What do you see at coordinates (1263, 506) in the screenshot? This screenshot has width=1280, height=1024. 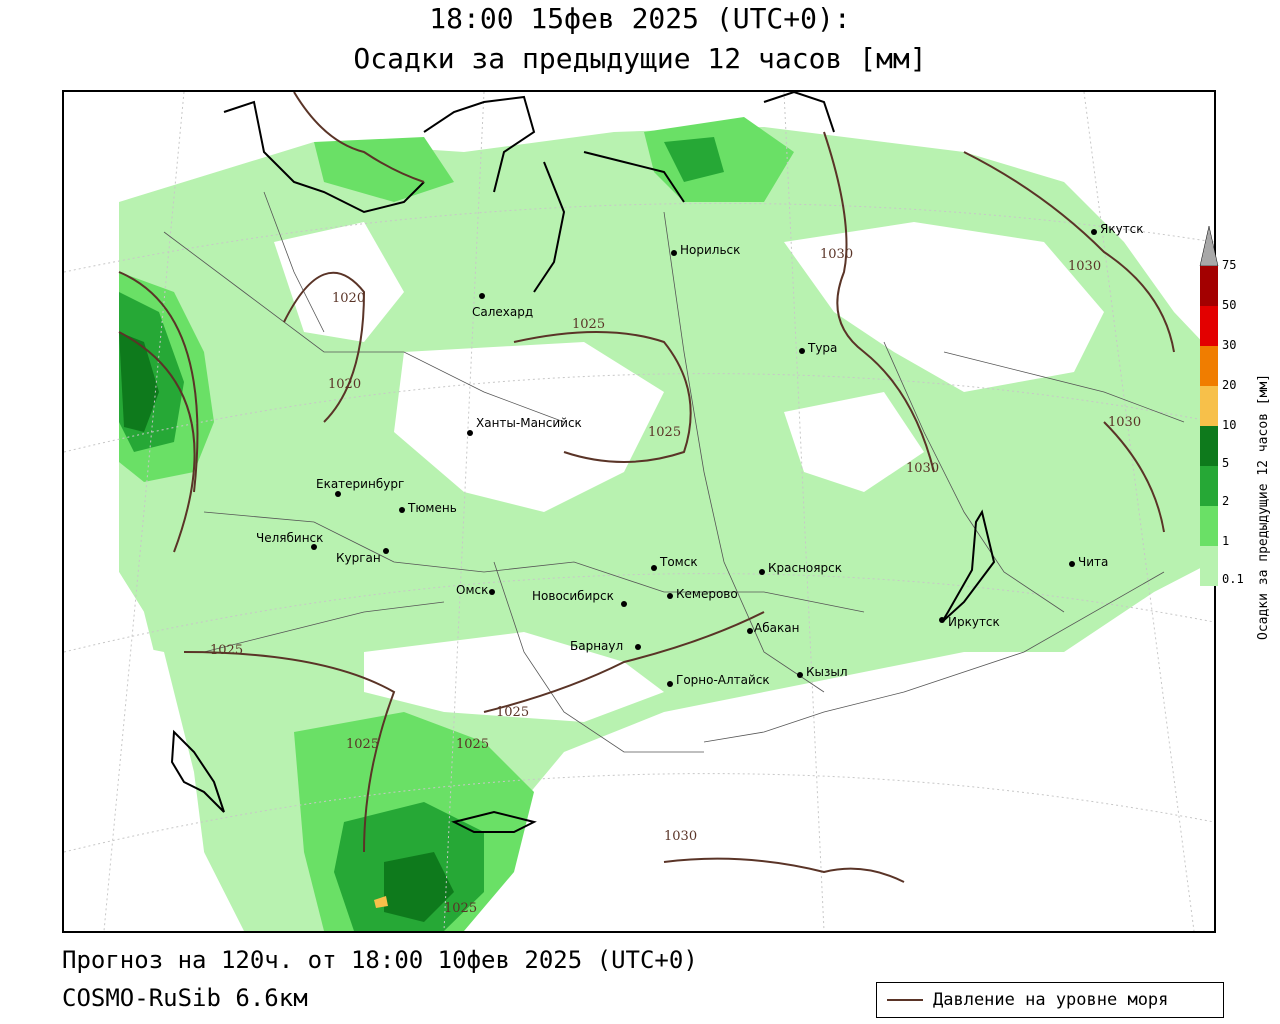 I see `scale-title: Осадки за предыдущие 12 часов [мм]` at bounding box center [1263, 506].